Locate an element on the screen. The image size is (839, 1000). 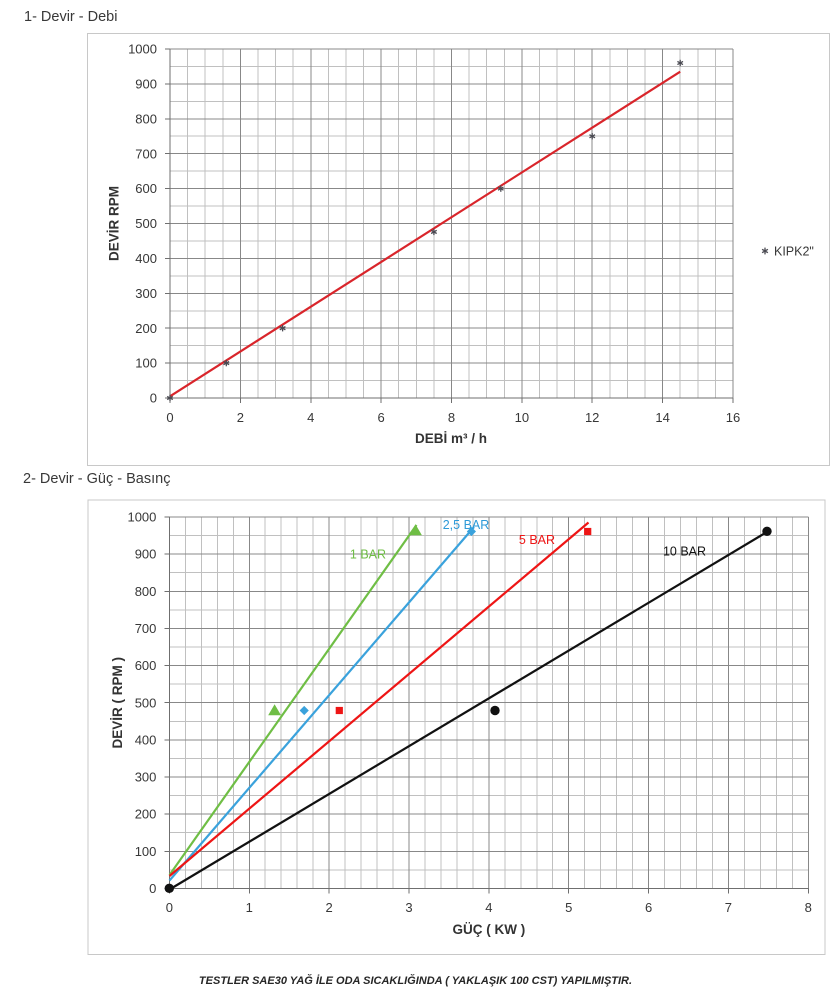
svg-text: 14 is located at coordinates (662, 417).